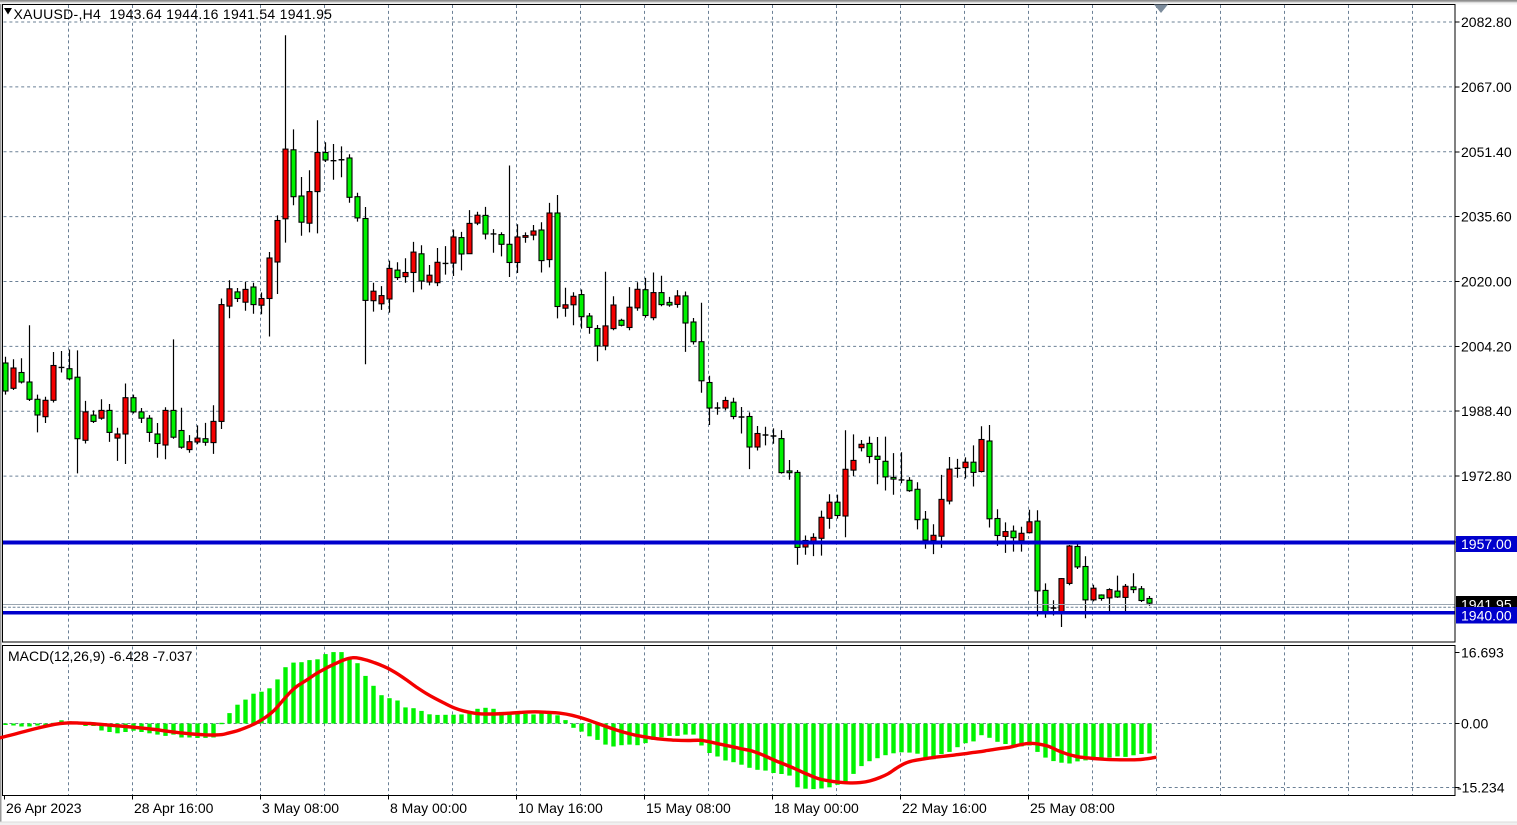  What do you see at coordinates (1474, 724) in the screenshot?
I see `svg-text: 0.00` at bounding box center [1474, 724].